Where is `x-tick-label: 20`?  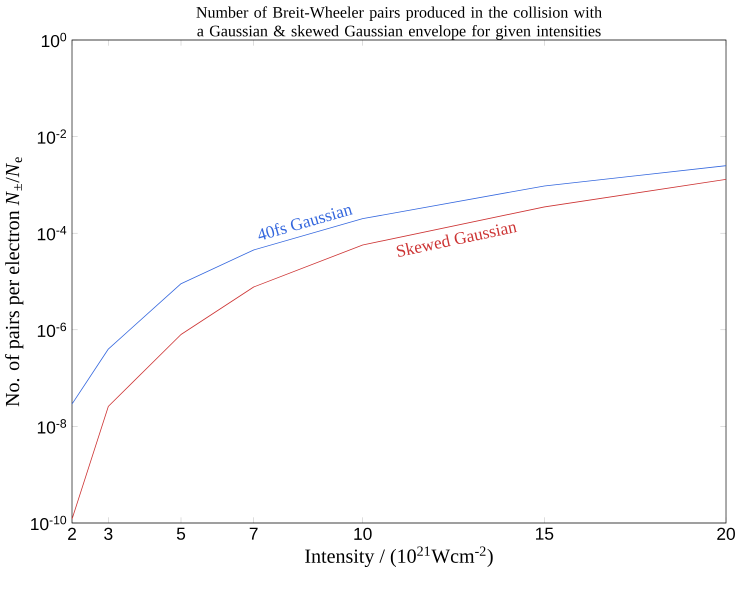 x-tick-label: 20 is located at coordinates (726, 534).